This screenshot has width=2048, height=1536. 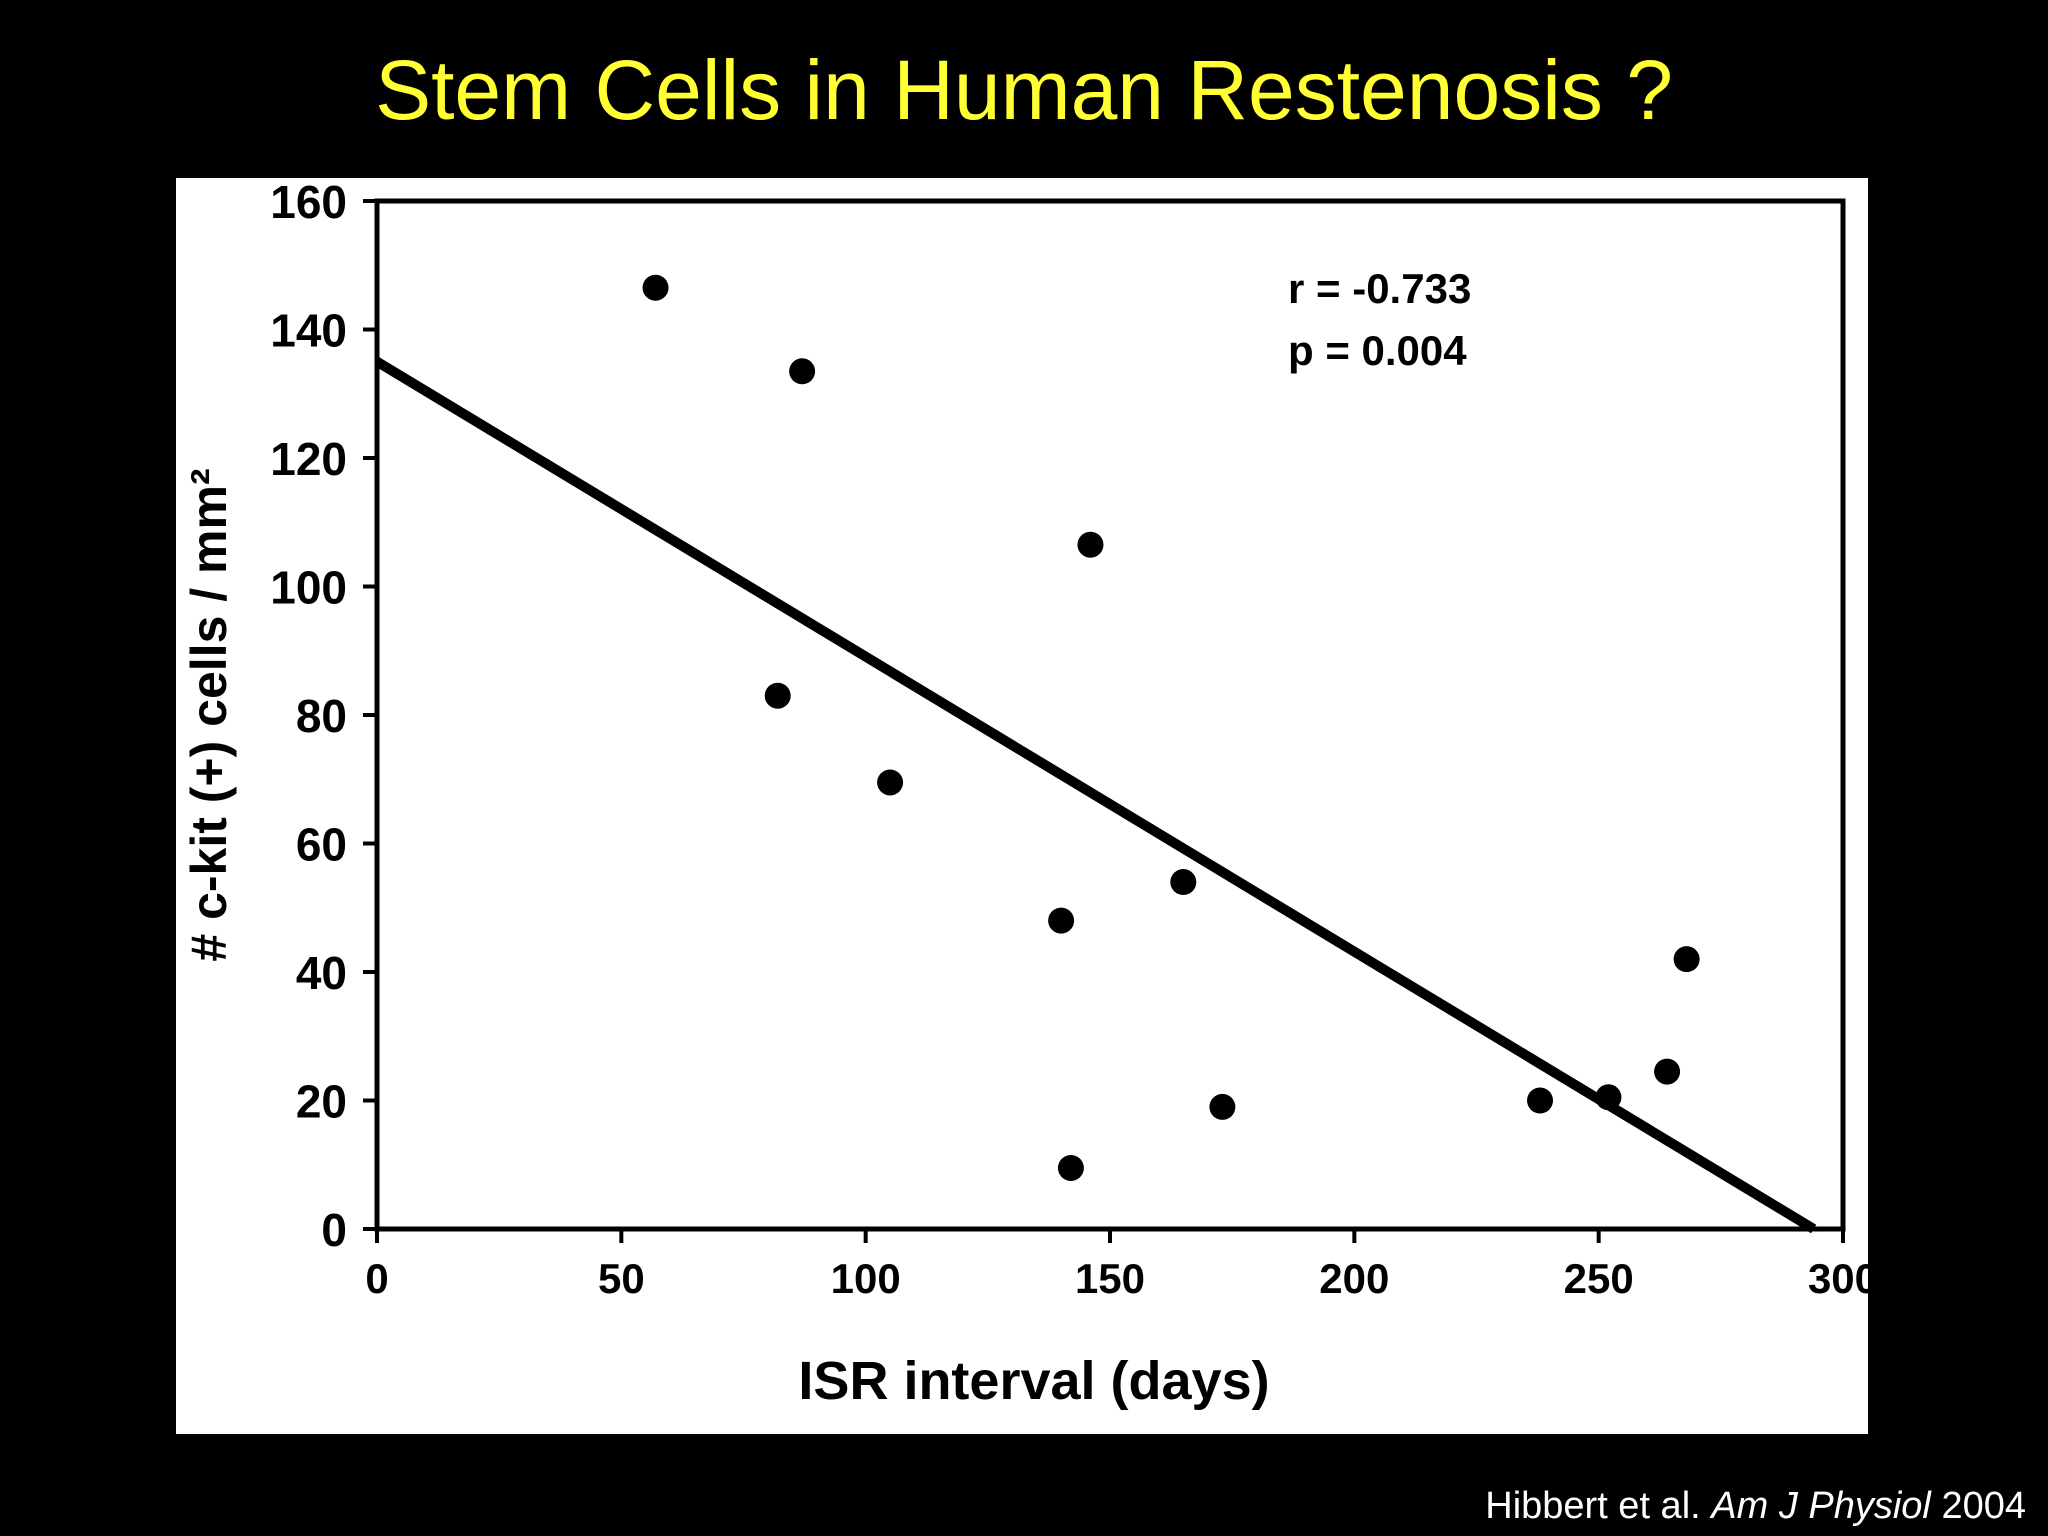 I want to click on y-axis-ticks: 0 20 40 60 80 100 120 140 160, so click(x=323, y=717).